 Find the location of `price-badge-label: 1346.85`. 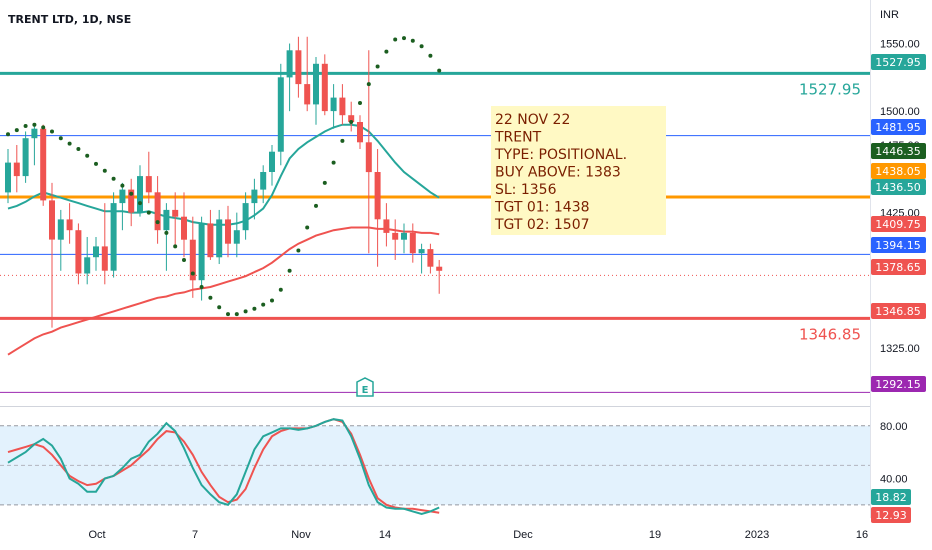

price-badge-label: 1346.85 is located at coordinates (898, 311).